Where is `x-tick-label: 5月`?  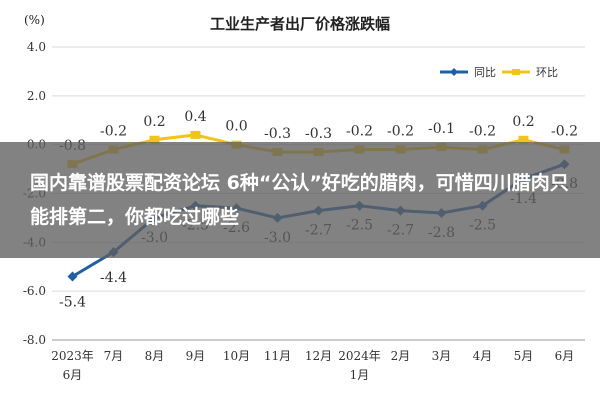
x-tick-label: 5月 is located at coordinates (524, 356).